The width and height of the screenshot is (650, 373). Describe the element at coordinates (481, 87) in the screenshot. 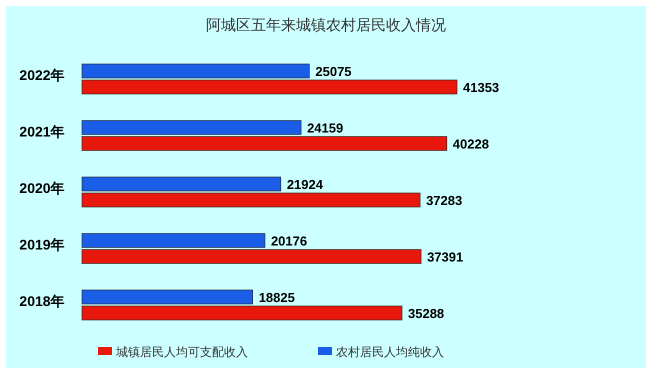

I see `data-label: 41353` at that location.